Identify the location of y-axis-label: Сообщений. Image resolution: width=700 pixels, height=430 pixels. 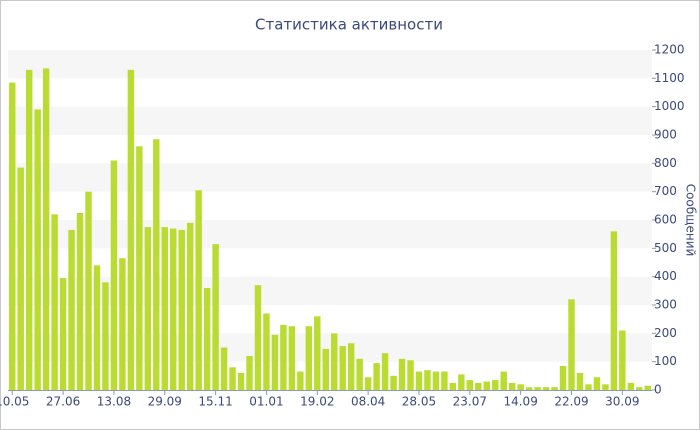
(691, 220).